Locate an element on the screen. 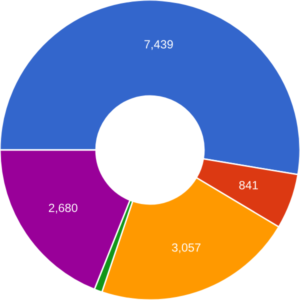 The height and width of the screenshot is (300, 300). data-label: 2,680 is located at coordinates (63, 209).